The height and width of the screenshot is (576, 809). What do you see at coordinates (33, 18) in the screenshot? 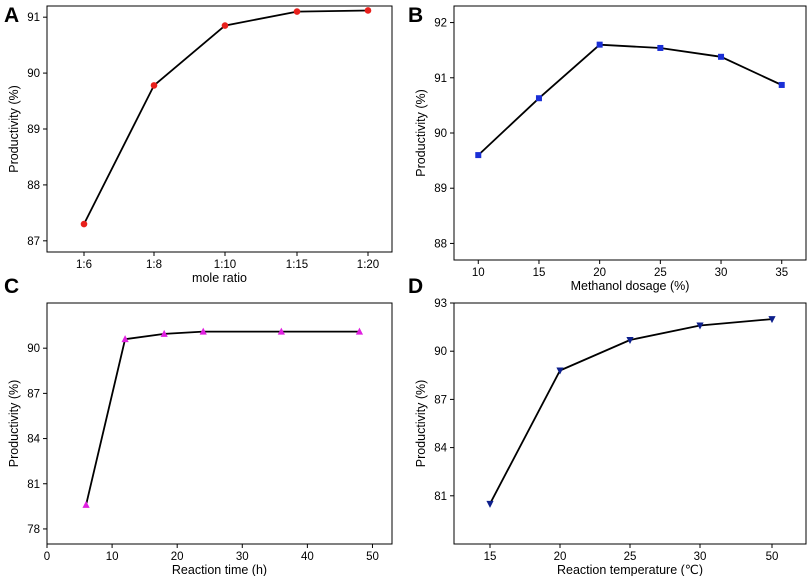
I see `panel-a-ytick-label: 91` at bounding box center [33, 18].